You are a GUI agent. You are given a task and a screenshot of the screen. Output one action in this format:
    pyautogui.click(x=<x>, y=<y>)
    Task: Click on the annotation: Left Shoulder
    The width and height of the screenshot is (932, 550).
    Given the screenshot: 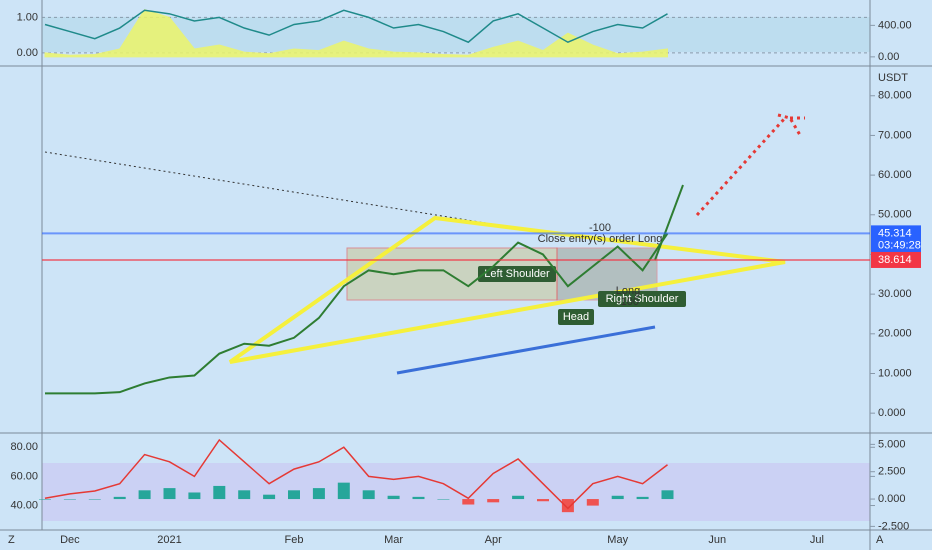 What is the action you would take?
    pyautogui.click(x=517, y=274)
    